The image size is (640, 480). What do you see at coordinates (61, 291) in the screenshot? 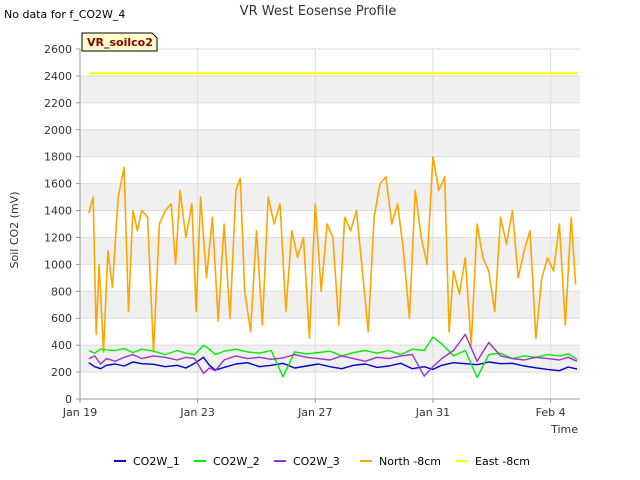
I see `y-tick-label: 800` at bounding box center [61, 291].